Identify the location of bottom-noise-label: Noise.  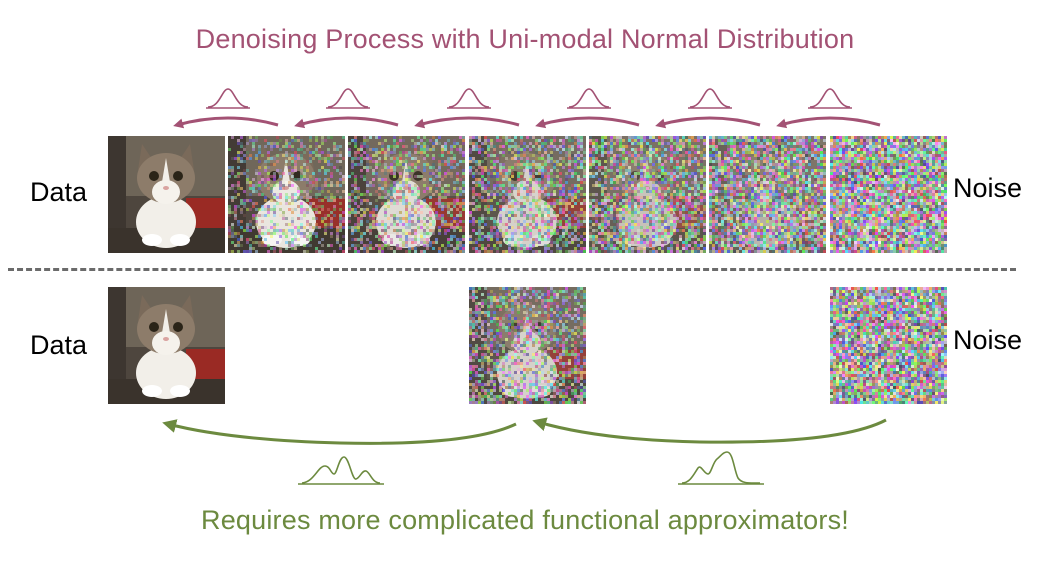
(988, 340).